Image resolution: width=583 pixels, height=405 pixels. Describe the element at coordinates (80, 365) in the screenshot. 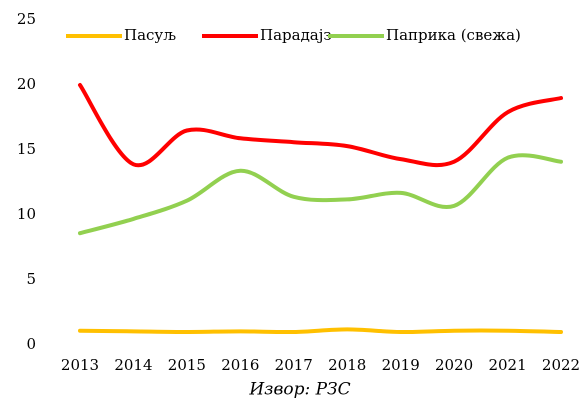

I see `x-tick-label: 2013` at that location.